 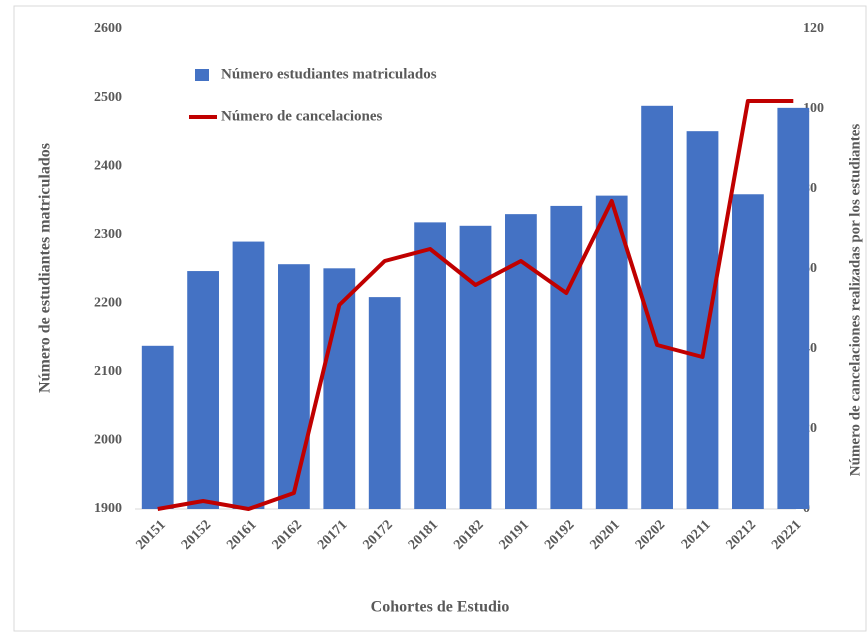 What do you see at coordinates (108, 440) in the screenshot?
I see `y-tick-label: 2000` at bounding box center [108, 440].